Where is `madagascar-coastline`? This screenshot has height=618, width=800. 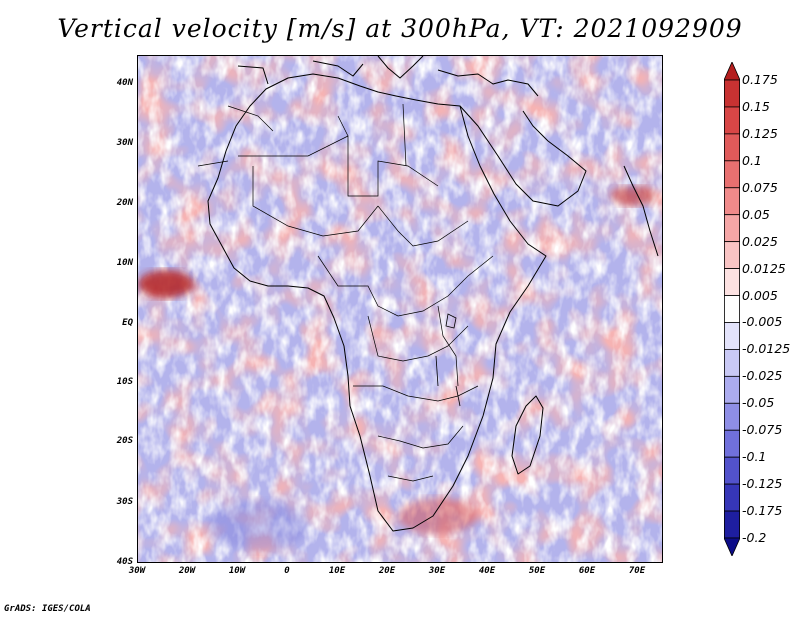 madagascar-coastline is located at coordinates (527, 435).